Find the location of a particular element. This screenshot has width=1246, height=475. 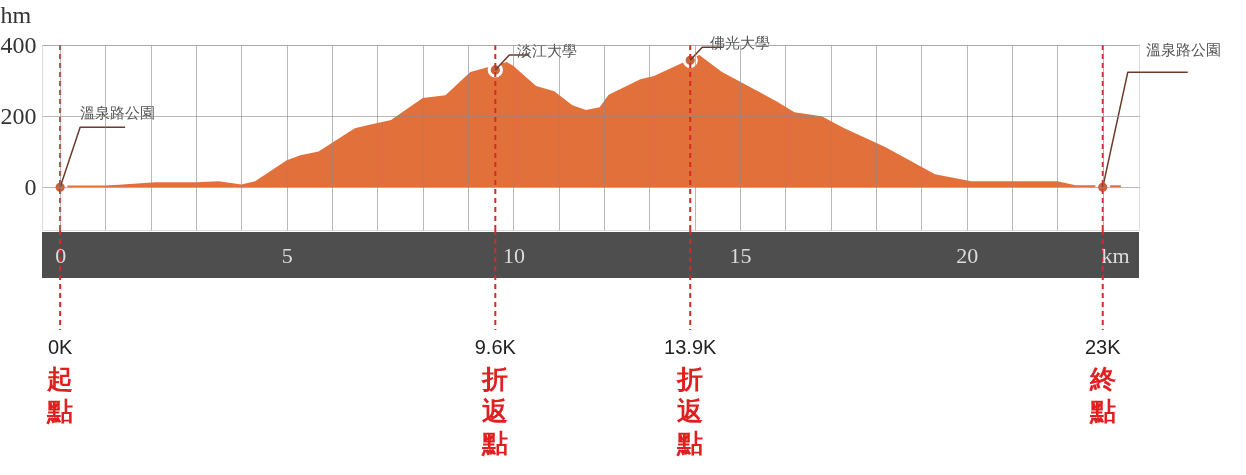

x-axis-title: km is located at coordinates (1115, 255).